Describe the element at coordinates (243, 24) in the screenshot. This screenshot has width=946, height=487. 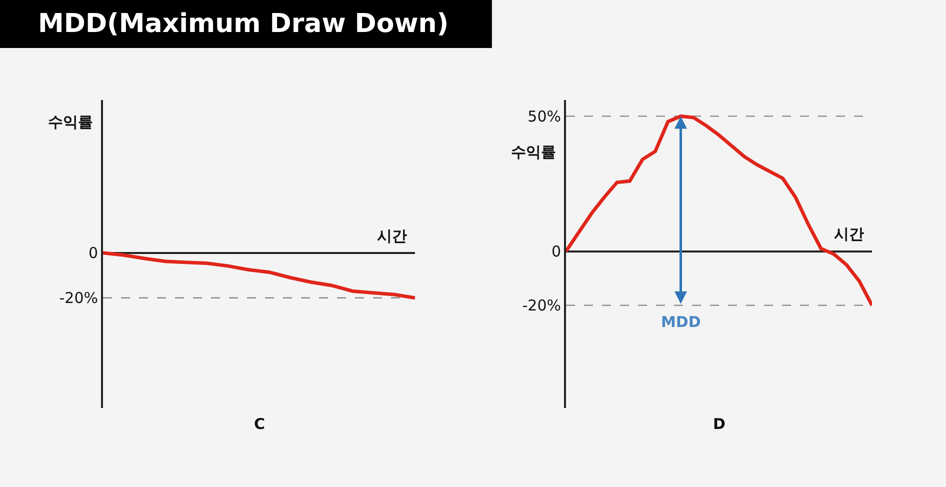
I see `chart-title: MDD(Maximum Draw Down)` at that location.